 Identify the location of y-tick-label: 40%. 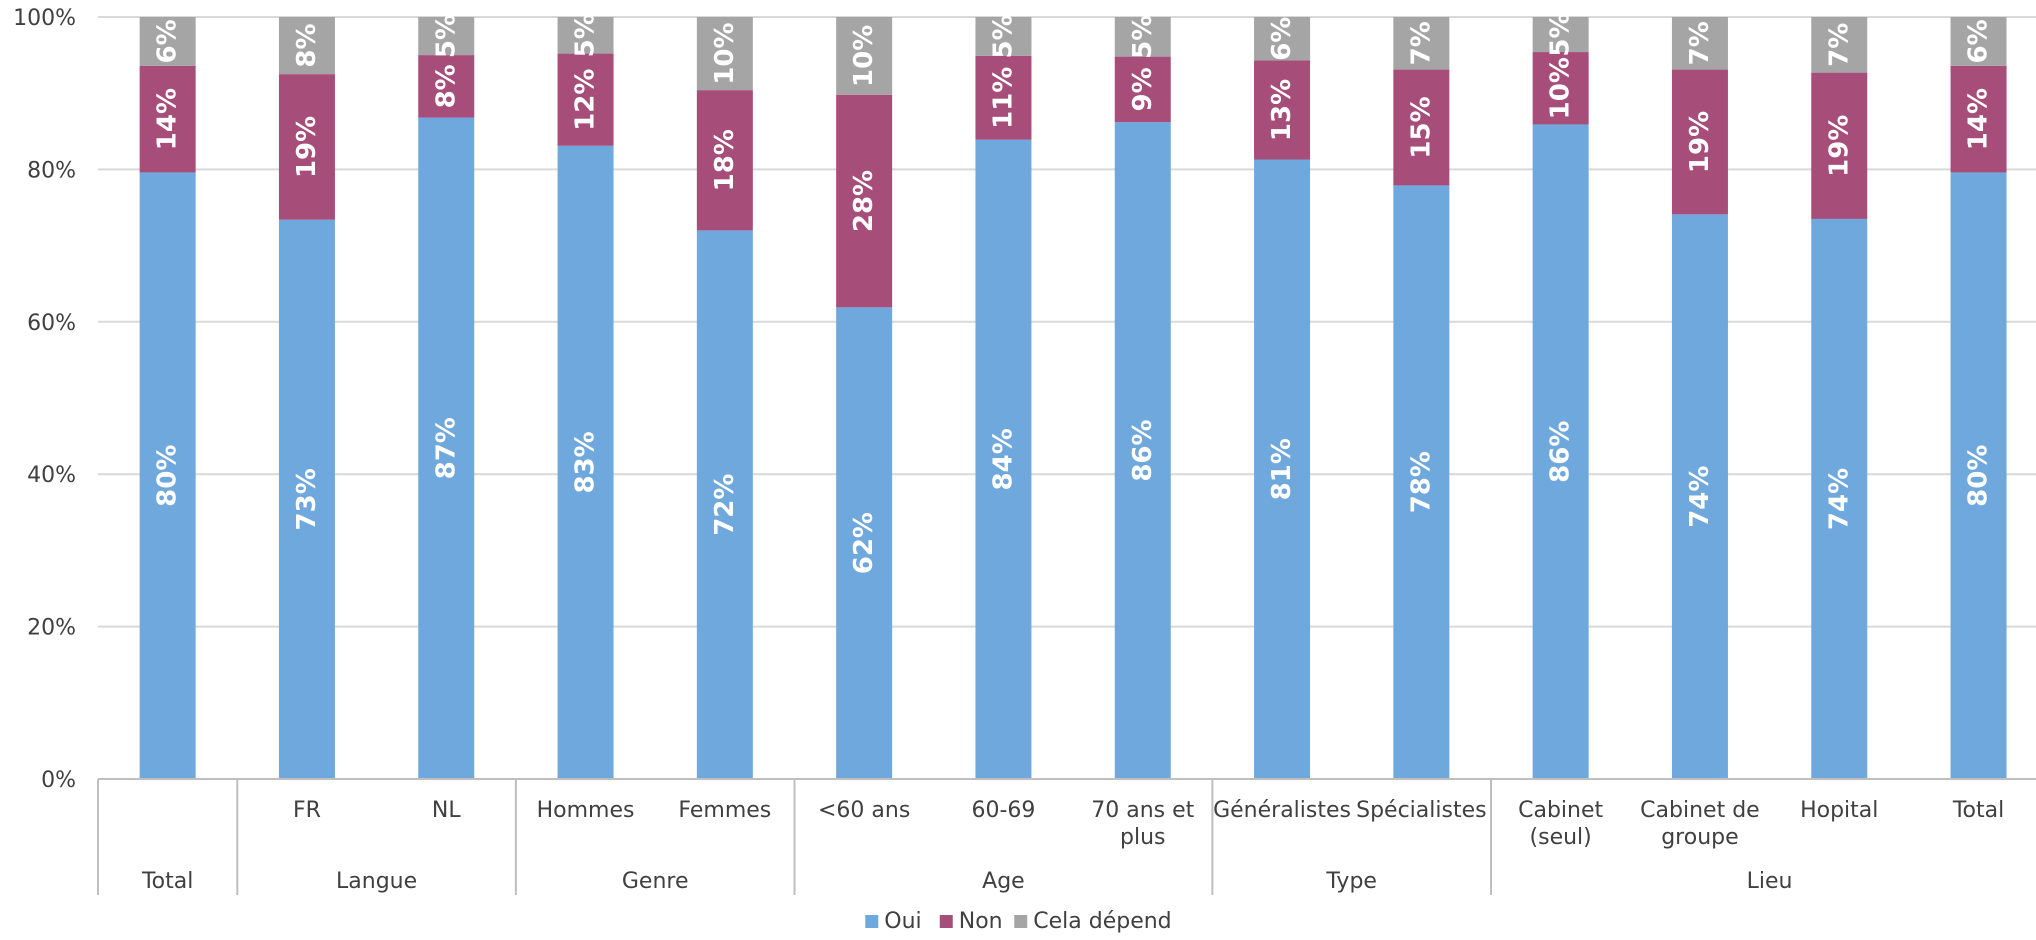
(51, 475).